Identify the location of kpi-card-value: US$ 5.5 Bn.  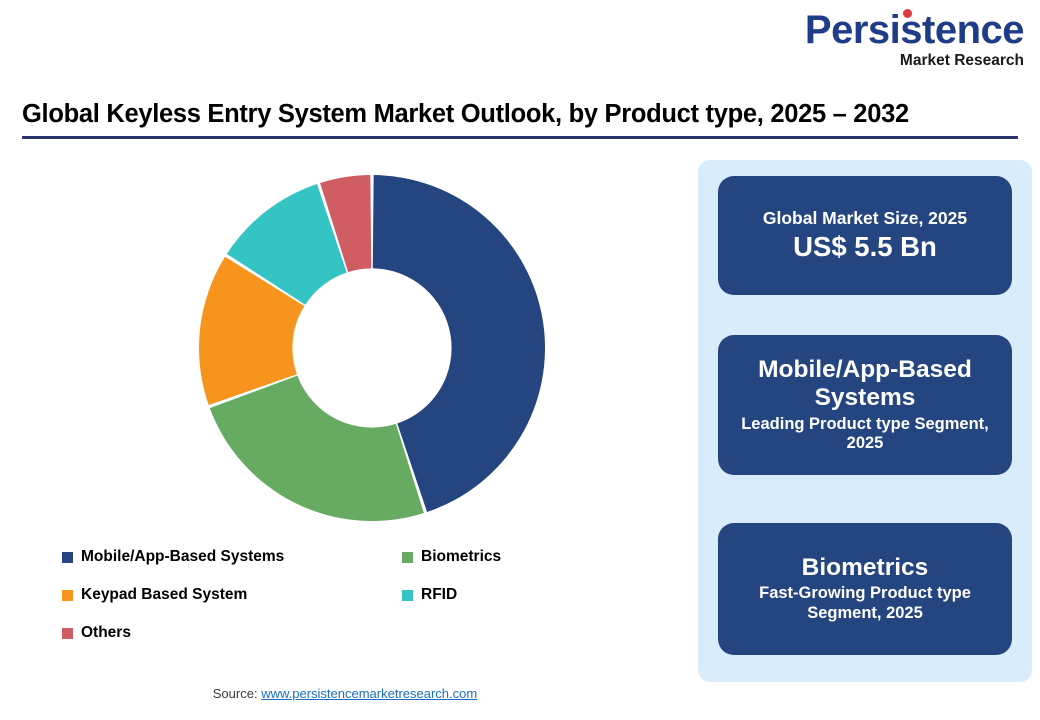
(865, 246).